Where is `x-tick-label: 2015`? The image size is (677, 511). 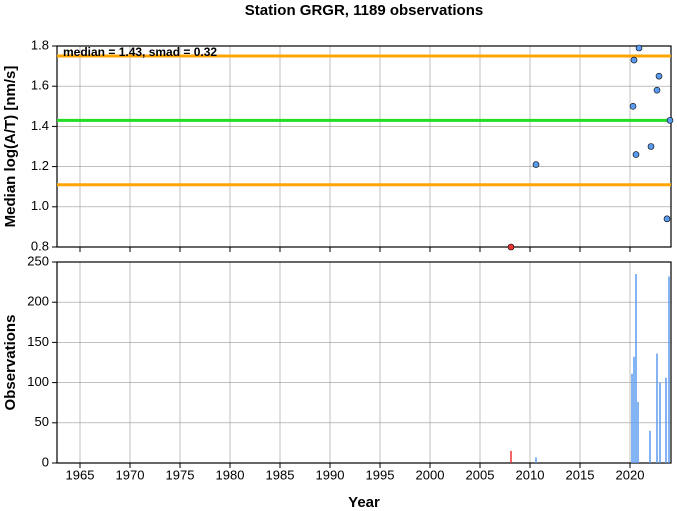 x-tick-label: 2015 is located at coordinates (580, 474).